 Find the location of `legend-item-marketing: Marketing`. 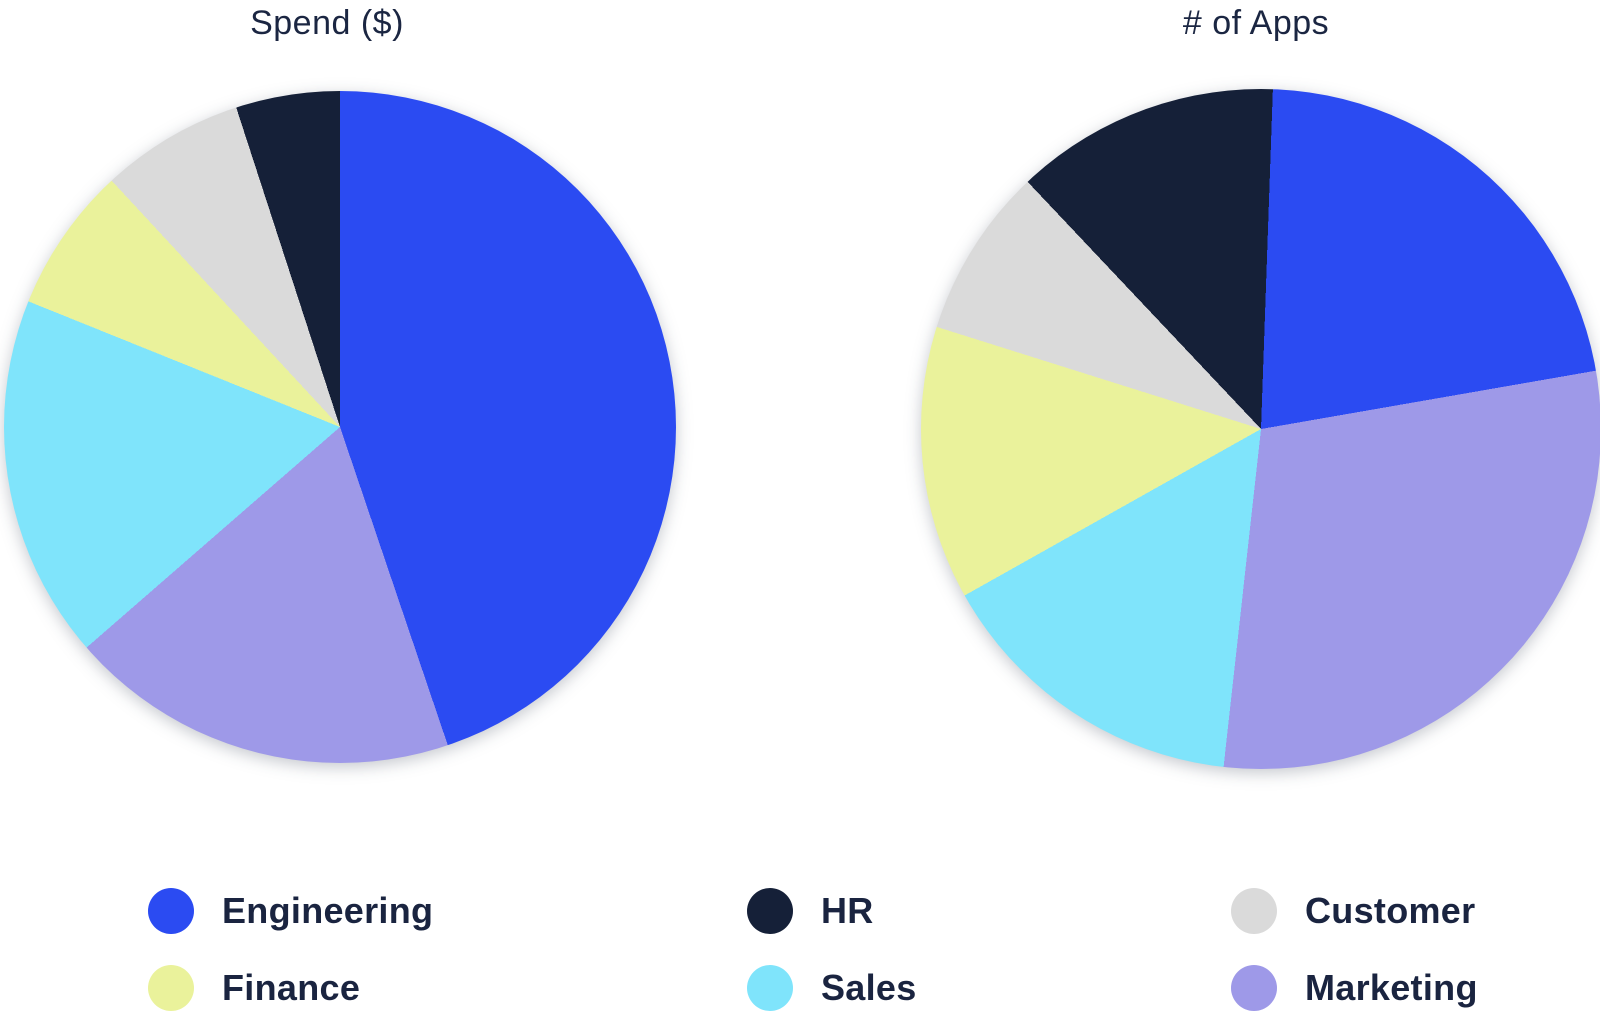

legend-item-marketing: Marketing is located at coordinates (1354, 988).